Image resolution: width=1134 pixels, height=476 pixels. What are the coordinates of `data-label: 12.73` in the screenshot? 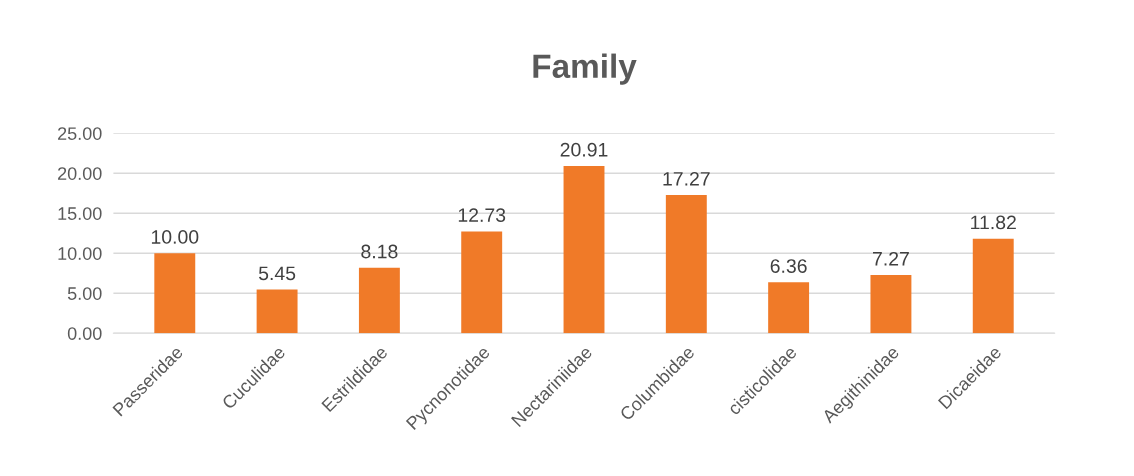 It's located at (482, 215).